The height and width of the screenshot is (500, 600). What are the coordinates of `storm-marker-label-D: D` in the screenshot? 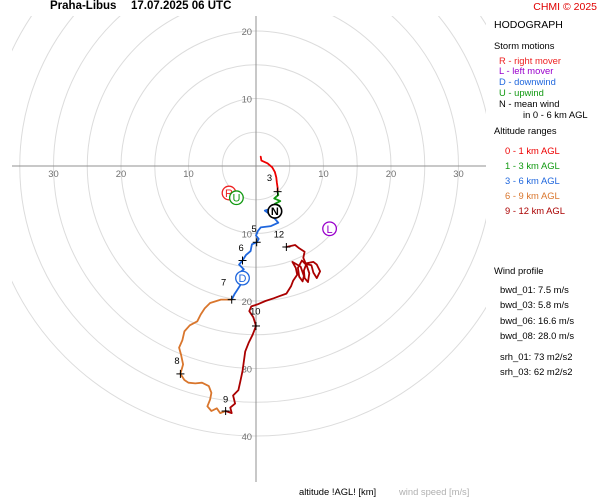 It's located at (243, 279).